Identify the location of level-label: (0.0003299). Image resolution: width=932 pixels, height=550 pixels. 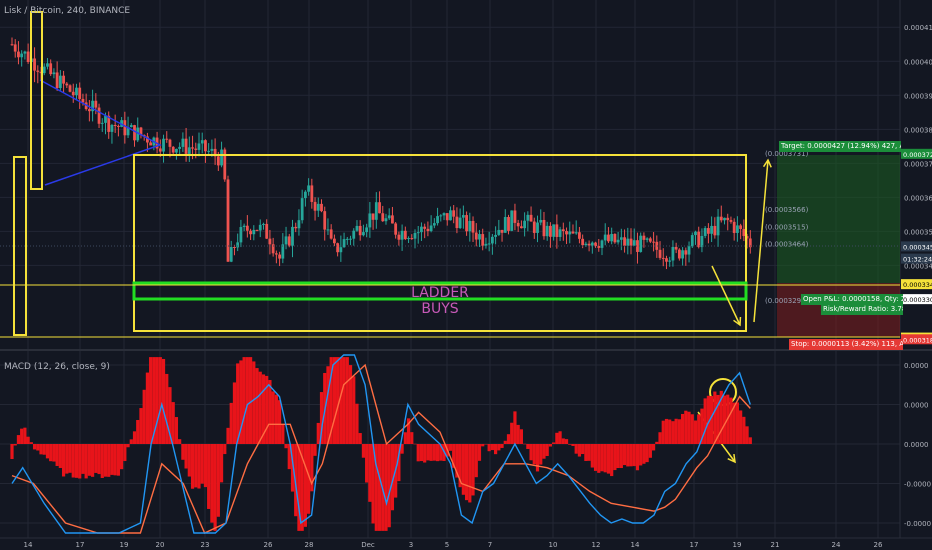
(787, 301).